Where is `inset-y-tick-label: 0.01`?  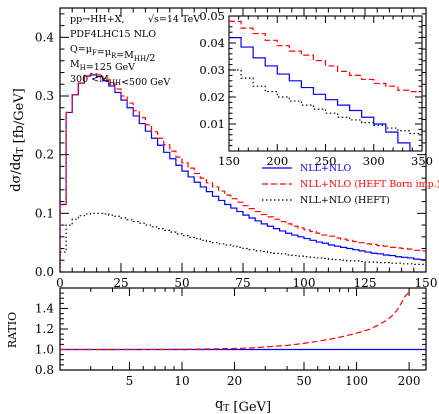 inset-y-tick-label: 0.01 is located at coordinates (212, 124).